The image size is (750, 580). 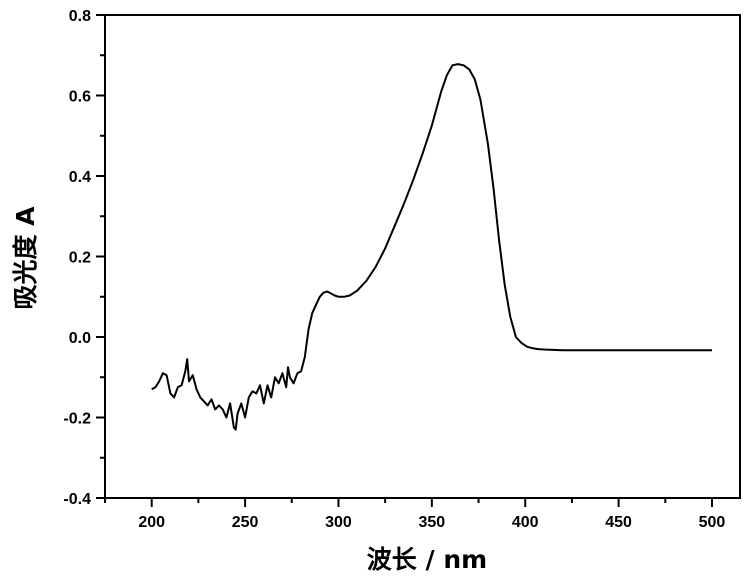 I want to click on y-tick-label: 0.8, so click(x=80, y=16).